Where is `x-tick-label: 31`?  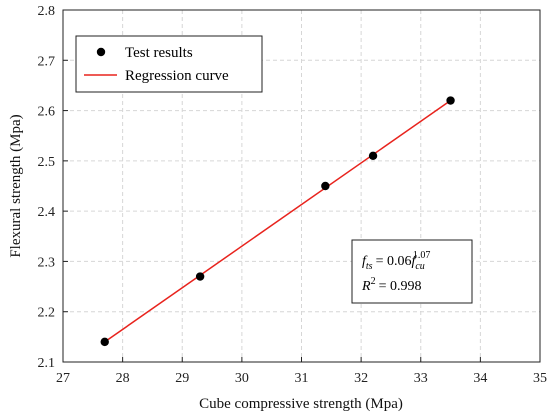
x-tick-label: 31 is located at coordinates (302, 378).